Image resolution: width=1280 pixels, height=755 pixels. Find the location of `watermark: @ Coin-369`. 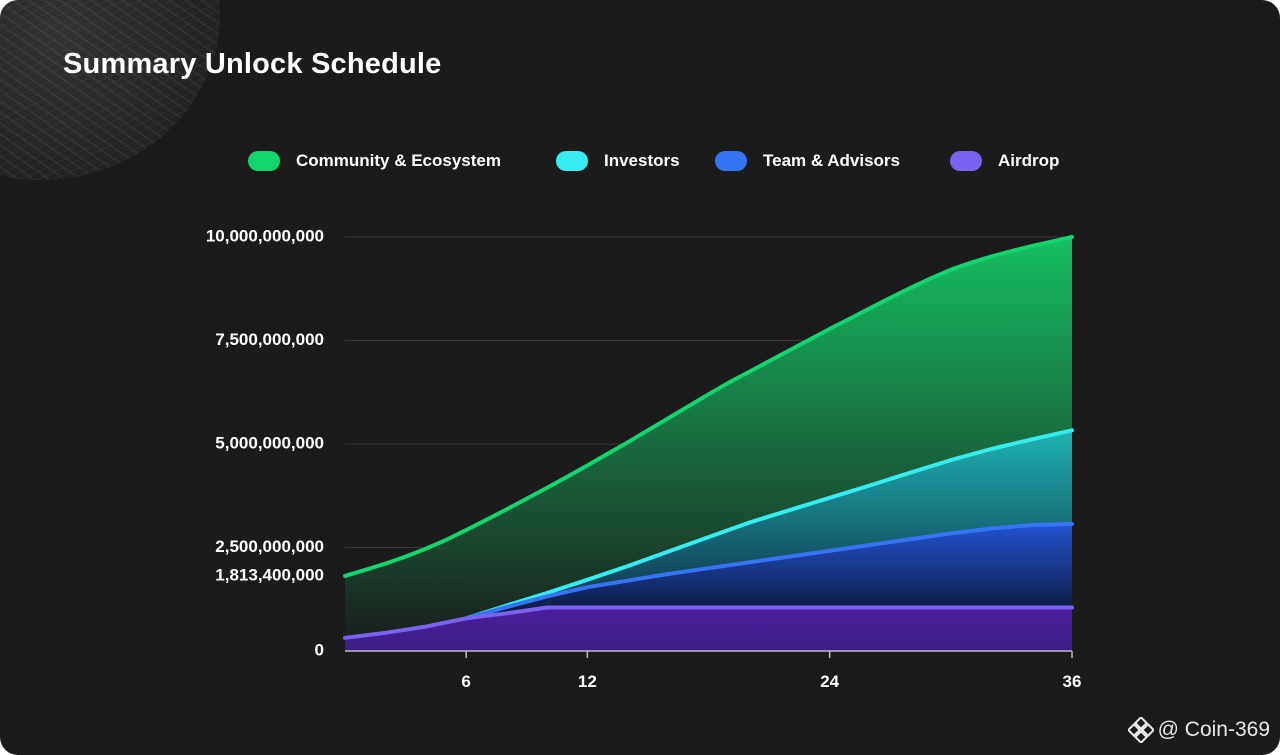

watermark: @ Coin-369 is located at coordinates (1198, 730).